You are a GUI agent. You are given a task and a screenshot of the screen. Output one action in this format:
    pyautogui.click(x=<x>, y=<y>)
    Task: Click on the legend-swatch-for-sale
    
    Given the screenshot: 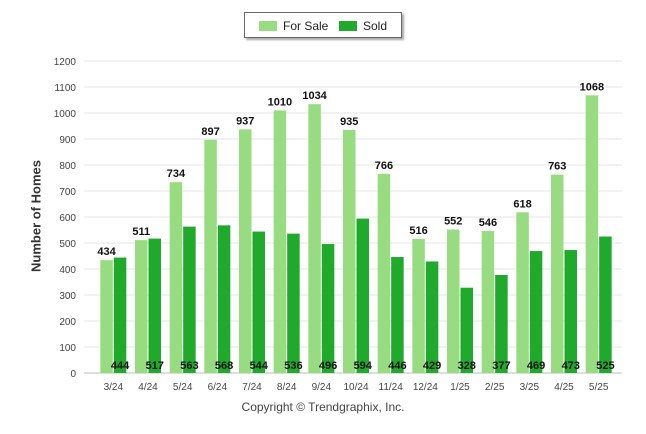 What is the action you would take?
    pyautogui.click(x=268, y=26)
    